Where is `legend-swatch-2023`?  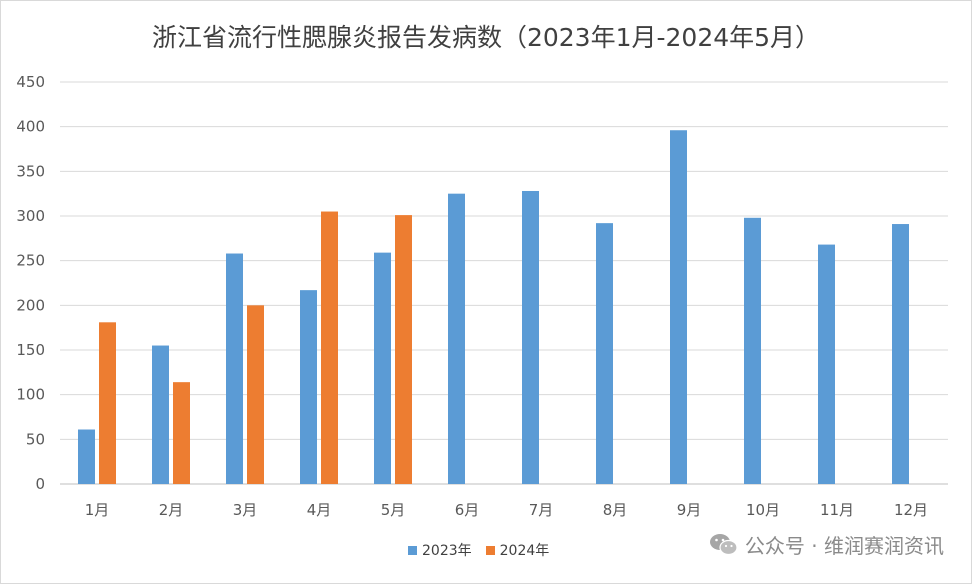
legend-swatch-2023 is located at coordinates (412, 550).